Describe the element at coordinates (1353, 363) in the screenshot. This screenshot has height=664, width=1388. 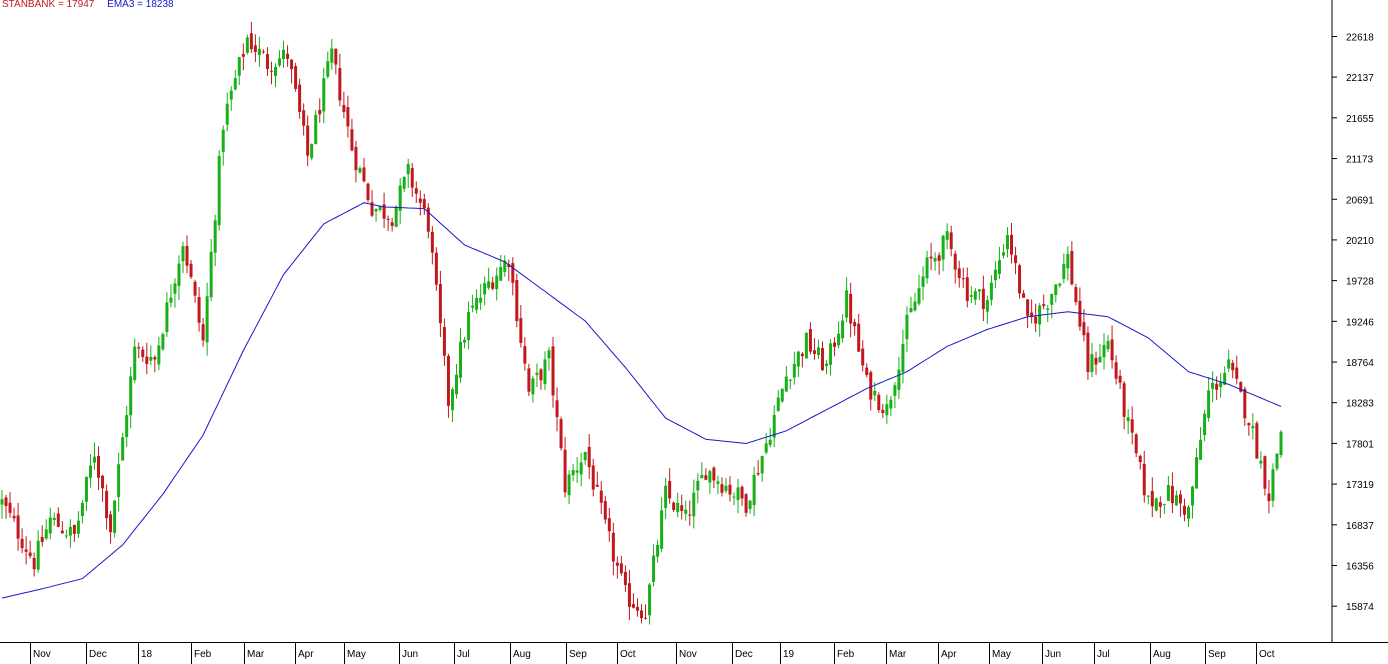
I see `y-tick: 18764` at that location.